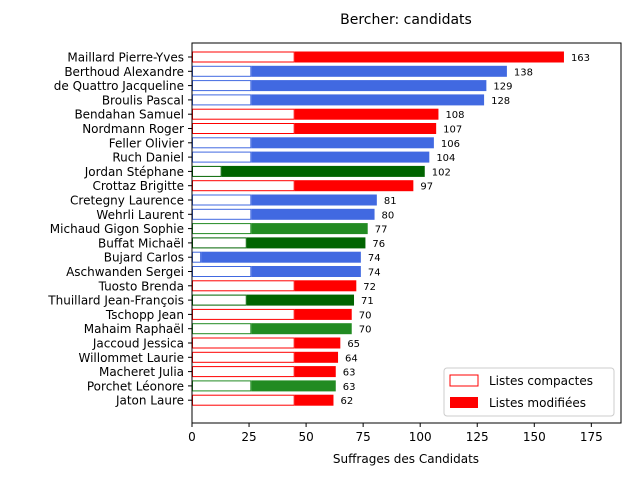 This screenshot has width=640, height=484. I want to click on value-label: 102, so click(441, 172).